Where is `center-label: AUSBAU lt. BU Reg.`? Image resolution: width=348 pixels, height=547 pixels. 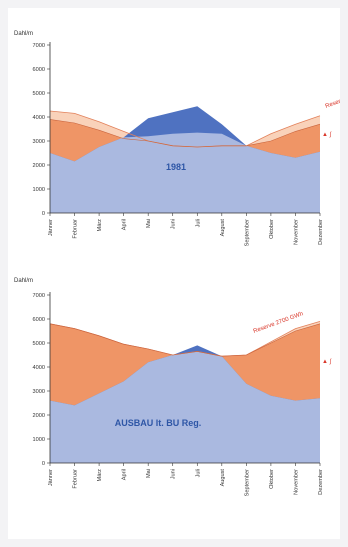 center-label: AUSBAU lt. BU Reg. is located at coordinates (158, 423).